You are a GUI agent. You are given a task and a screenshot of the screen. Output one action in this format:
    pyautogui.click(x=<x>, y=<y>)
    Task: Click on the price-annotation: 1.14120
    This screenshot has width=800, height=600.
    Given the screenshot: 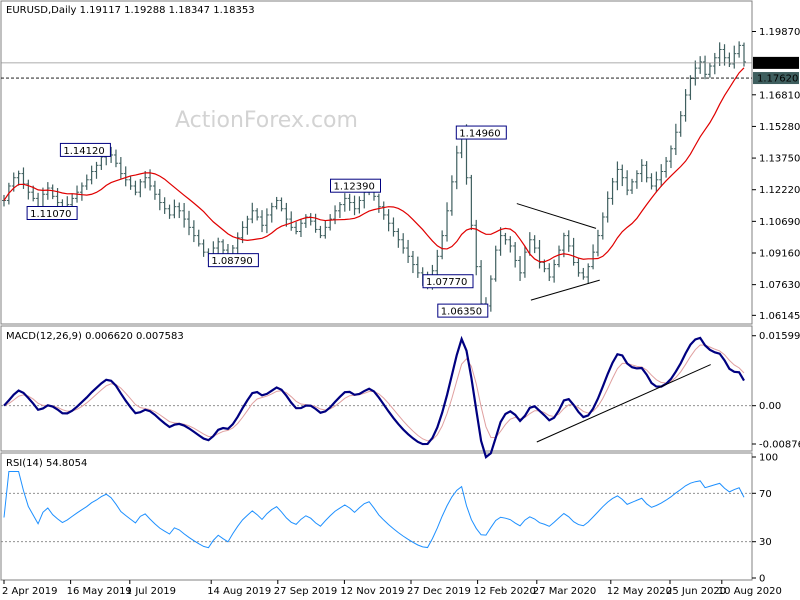 What is the action you would take?
    pyautogui.click(x=85, y=149)
    